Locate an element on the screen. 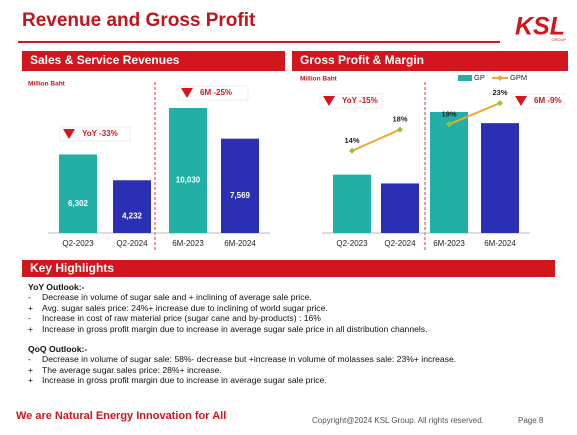 Image resolution: width=577 pixels, height=435 pixels. value-label: 18% is located at coordinates (399, 119).